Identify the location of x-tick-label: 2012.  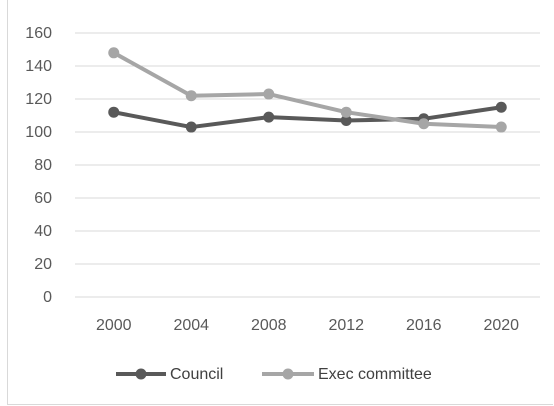
(346, 325).